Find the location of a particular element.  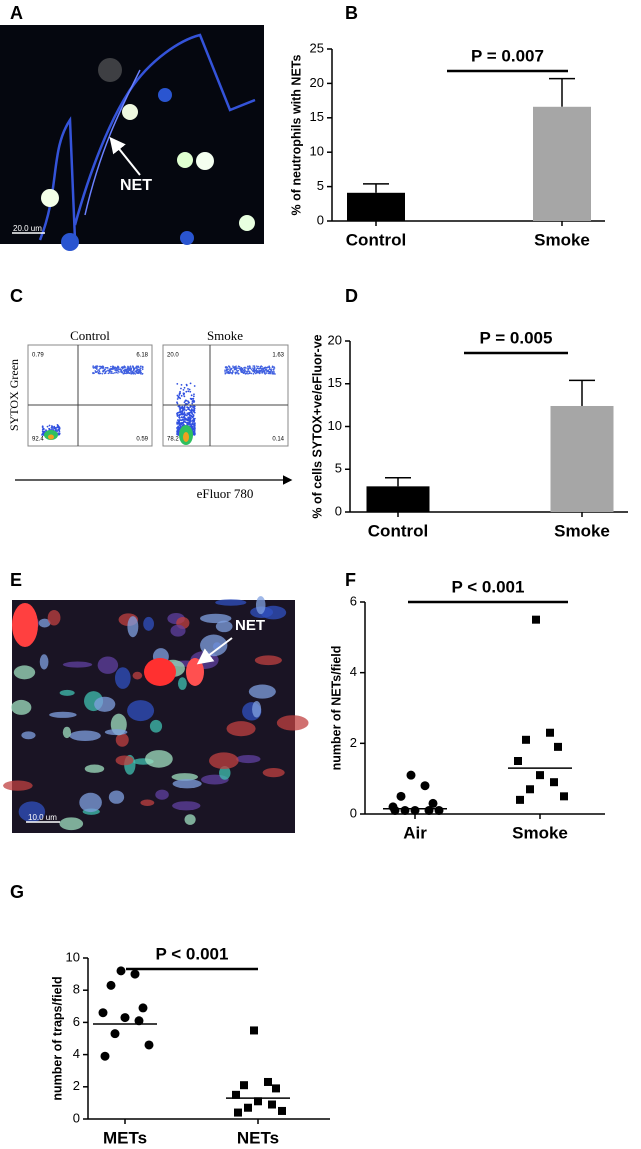

x-tick-label: NETs is located at coordinates (258, 1137).